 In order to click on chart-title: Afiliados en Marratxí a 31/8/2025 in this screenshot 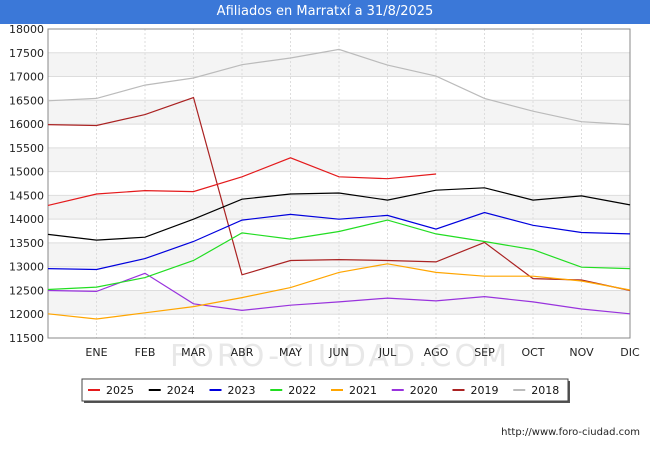, I will do `click(325, 12)`.